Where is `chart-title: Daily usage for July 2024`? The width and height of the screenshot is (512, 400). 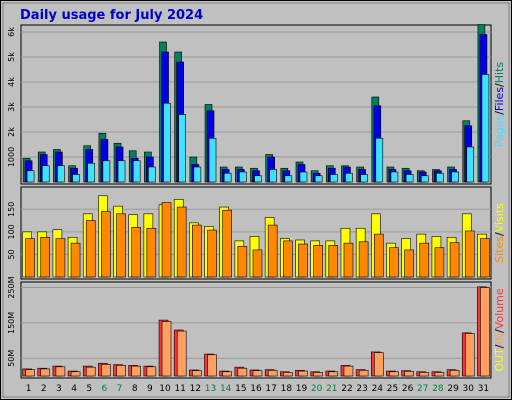
chart-title: Daily usage for July 2024 is located at coordinates (111, 15).